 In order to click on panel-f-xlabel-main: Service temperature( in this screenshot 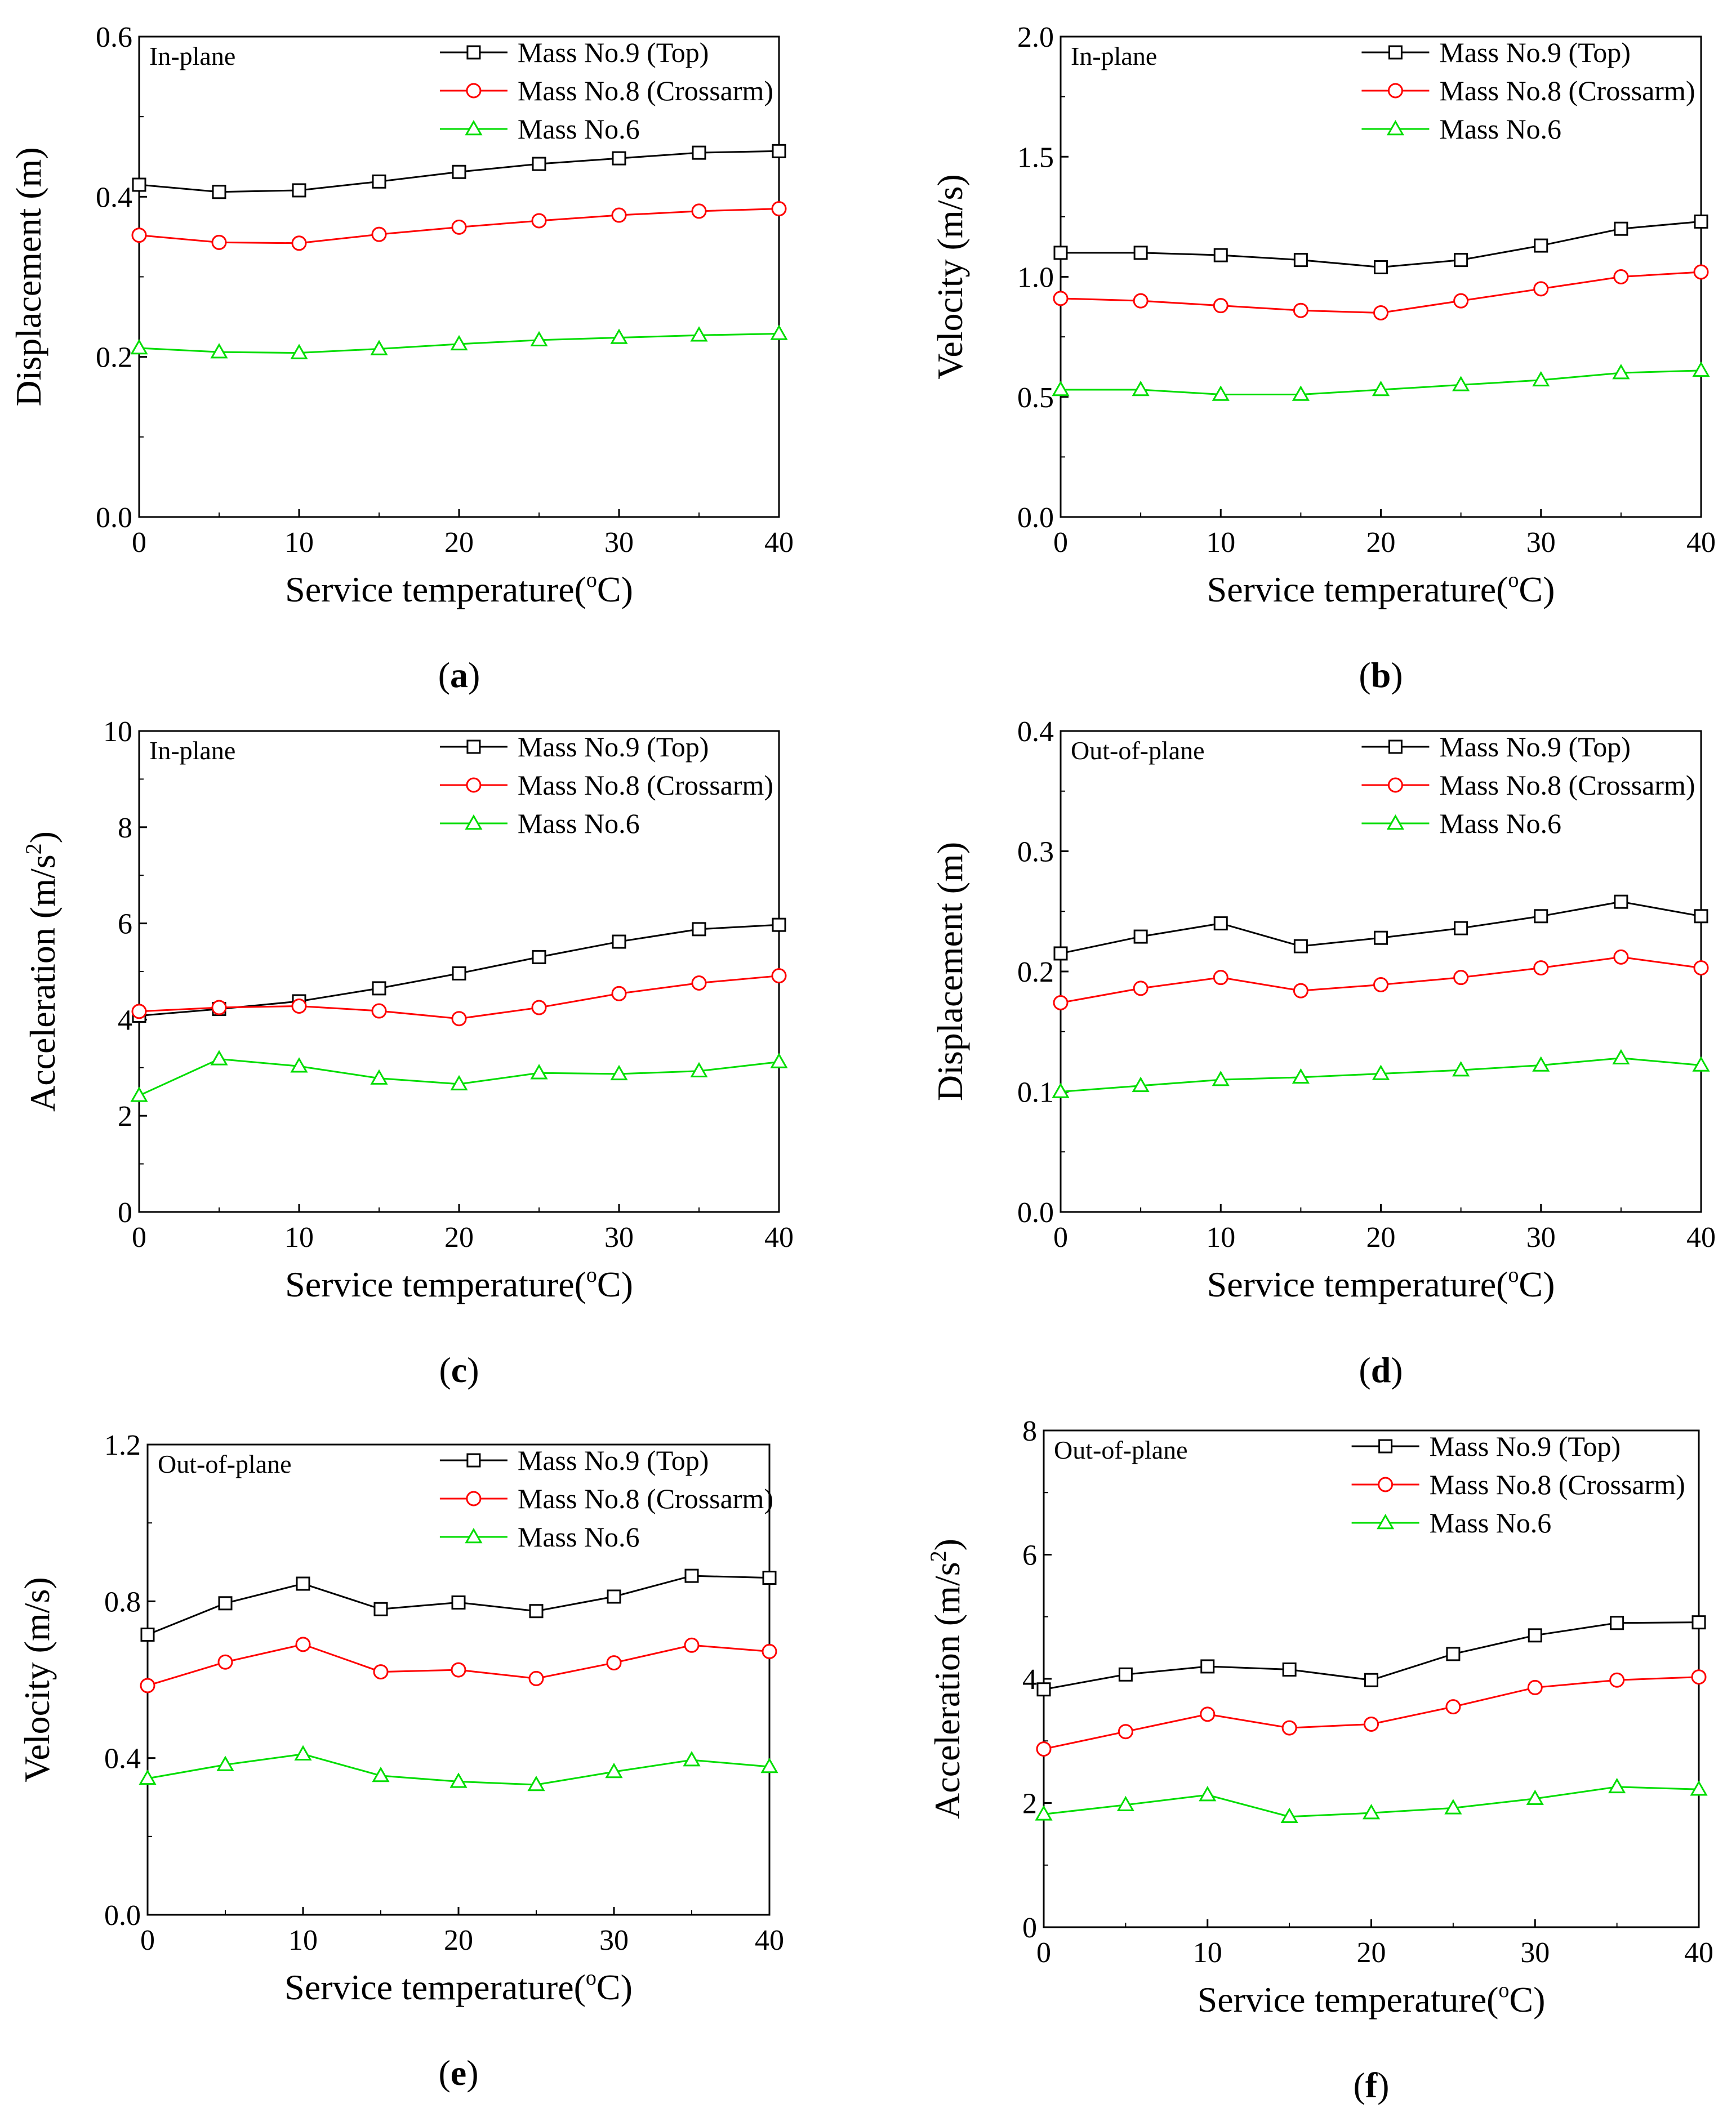, I will do `click(1349, 2000)`.